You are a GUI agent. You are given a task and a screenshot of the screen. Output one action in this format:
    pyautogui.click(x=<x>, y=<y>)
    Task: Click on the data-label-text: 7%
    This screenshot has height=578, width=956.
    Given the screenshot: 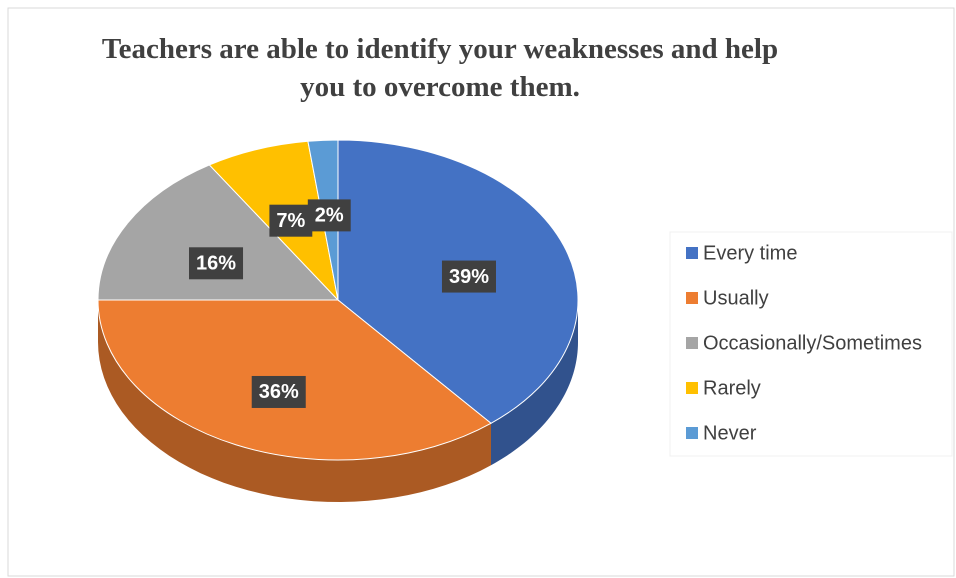 What is the action you would take?
    pyautogui.click(x=290, y=221)
    